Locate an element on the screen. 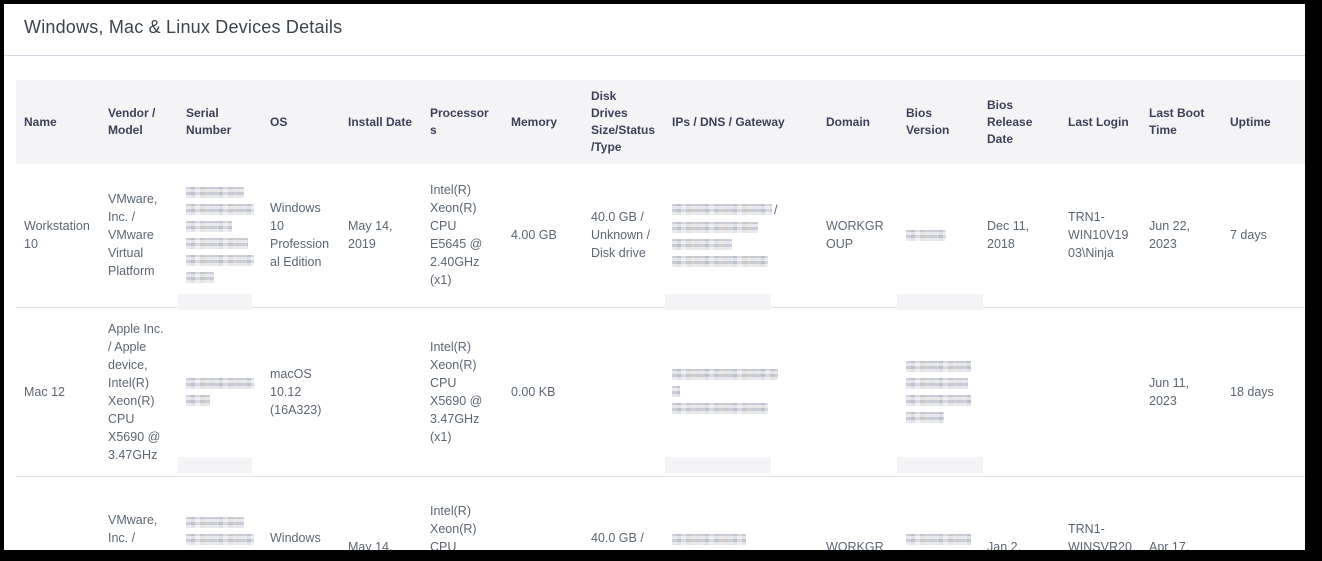  cell-install_date is located at coordinates (381, 391).